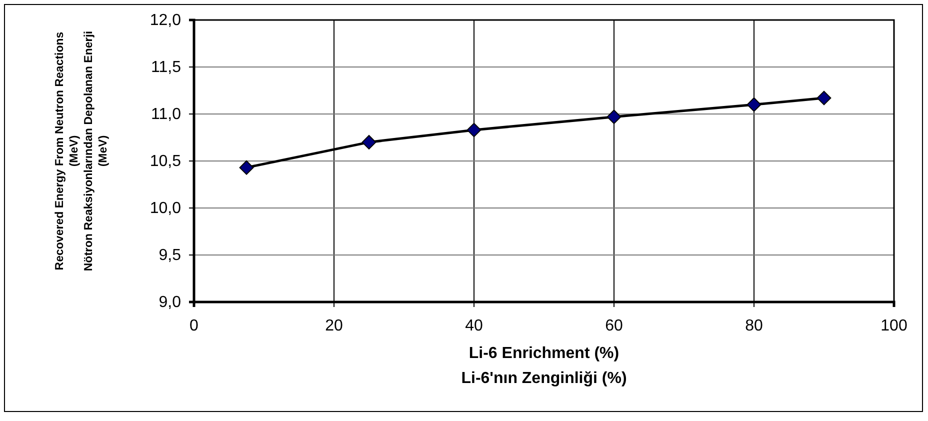 The image size is (928, 421). What do you see at coordinates (170, 255) in the screenshot?
I see `y-tick-label: 9,5` at bounding box center [170, 255].